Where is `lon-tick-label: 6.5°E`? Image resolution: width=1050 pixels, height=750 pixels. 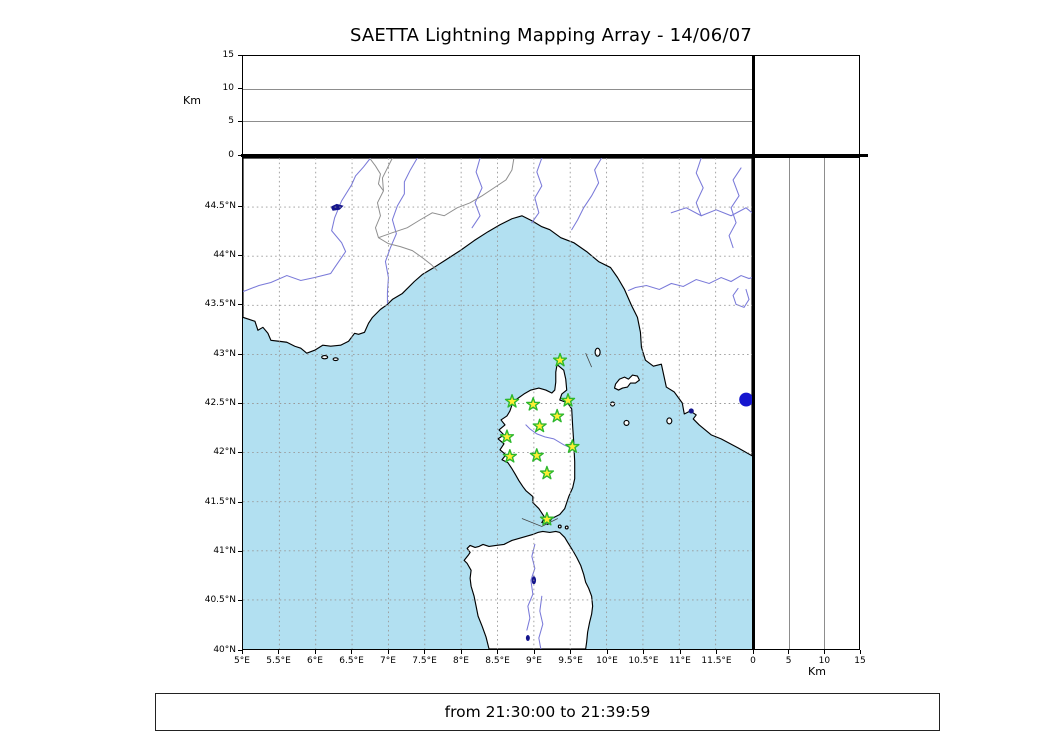
lon-tick-label: 6.5°E is located at coordinates (351, 661).